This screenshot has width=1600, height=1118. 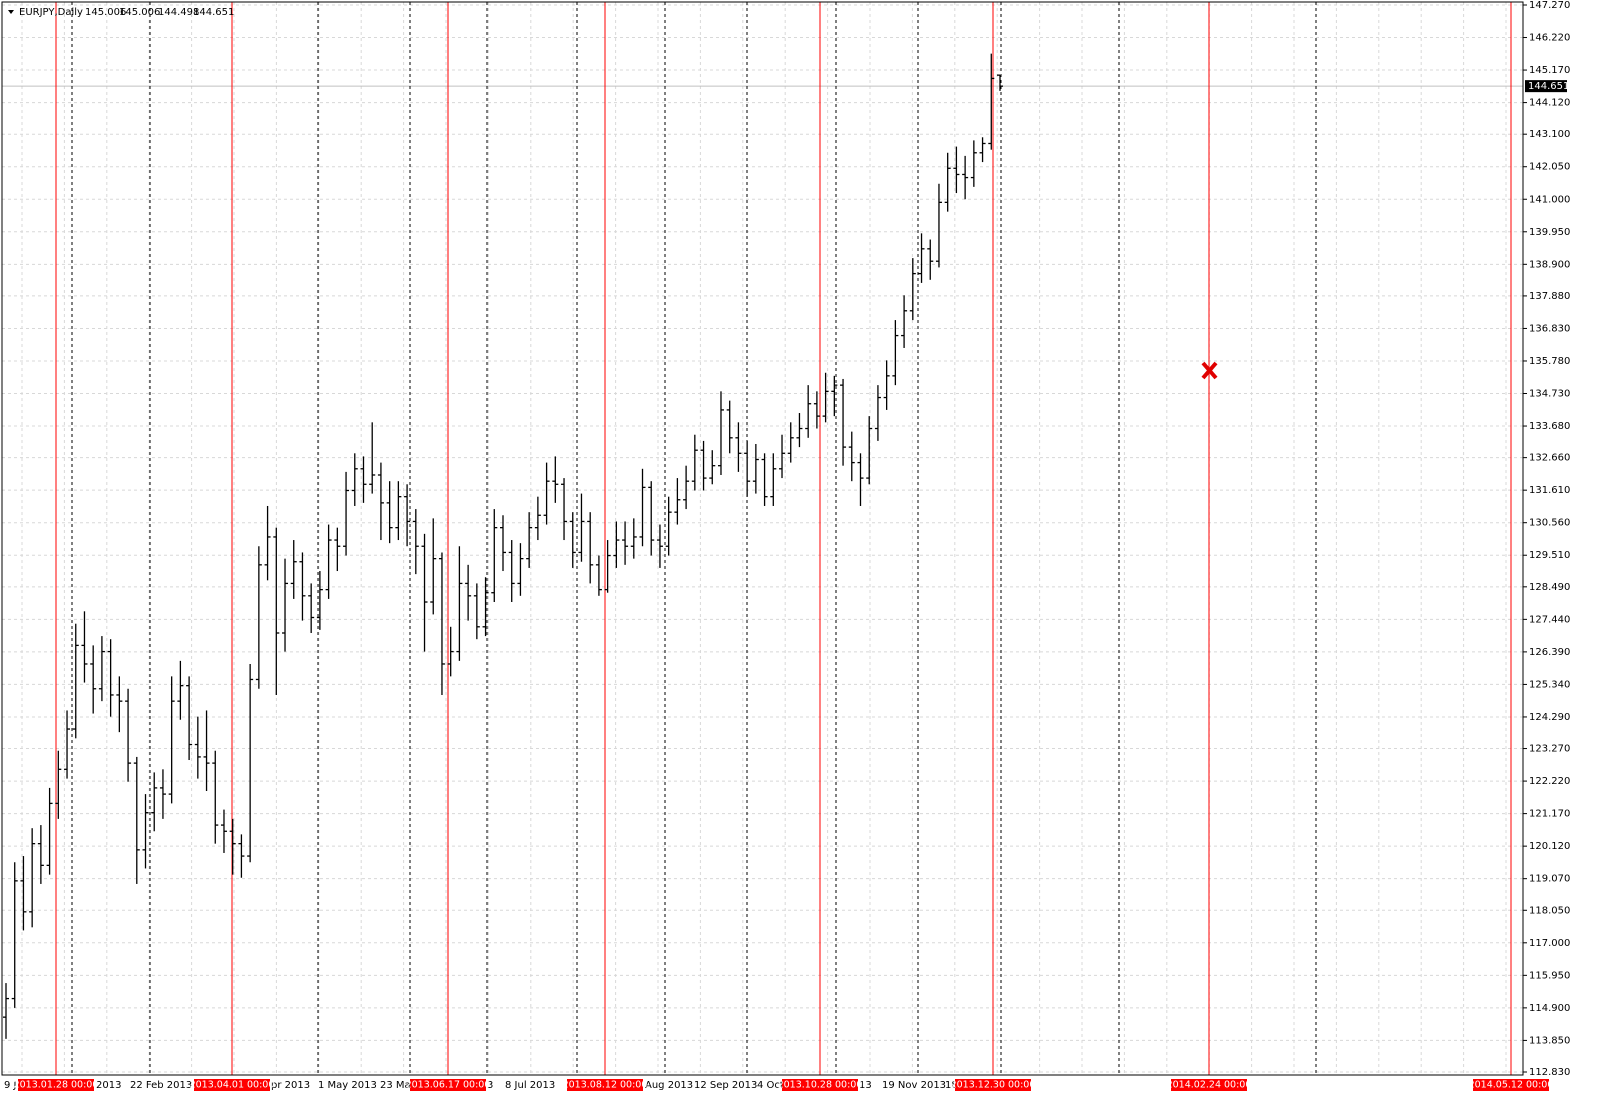 I want to click on x-tick-label: 13, so click(x=865, y=1085).